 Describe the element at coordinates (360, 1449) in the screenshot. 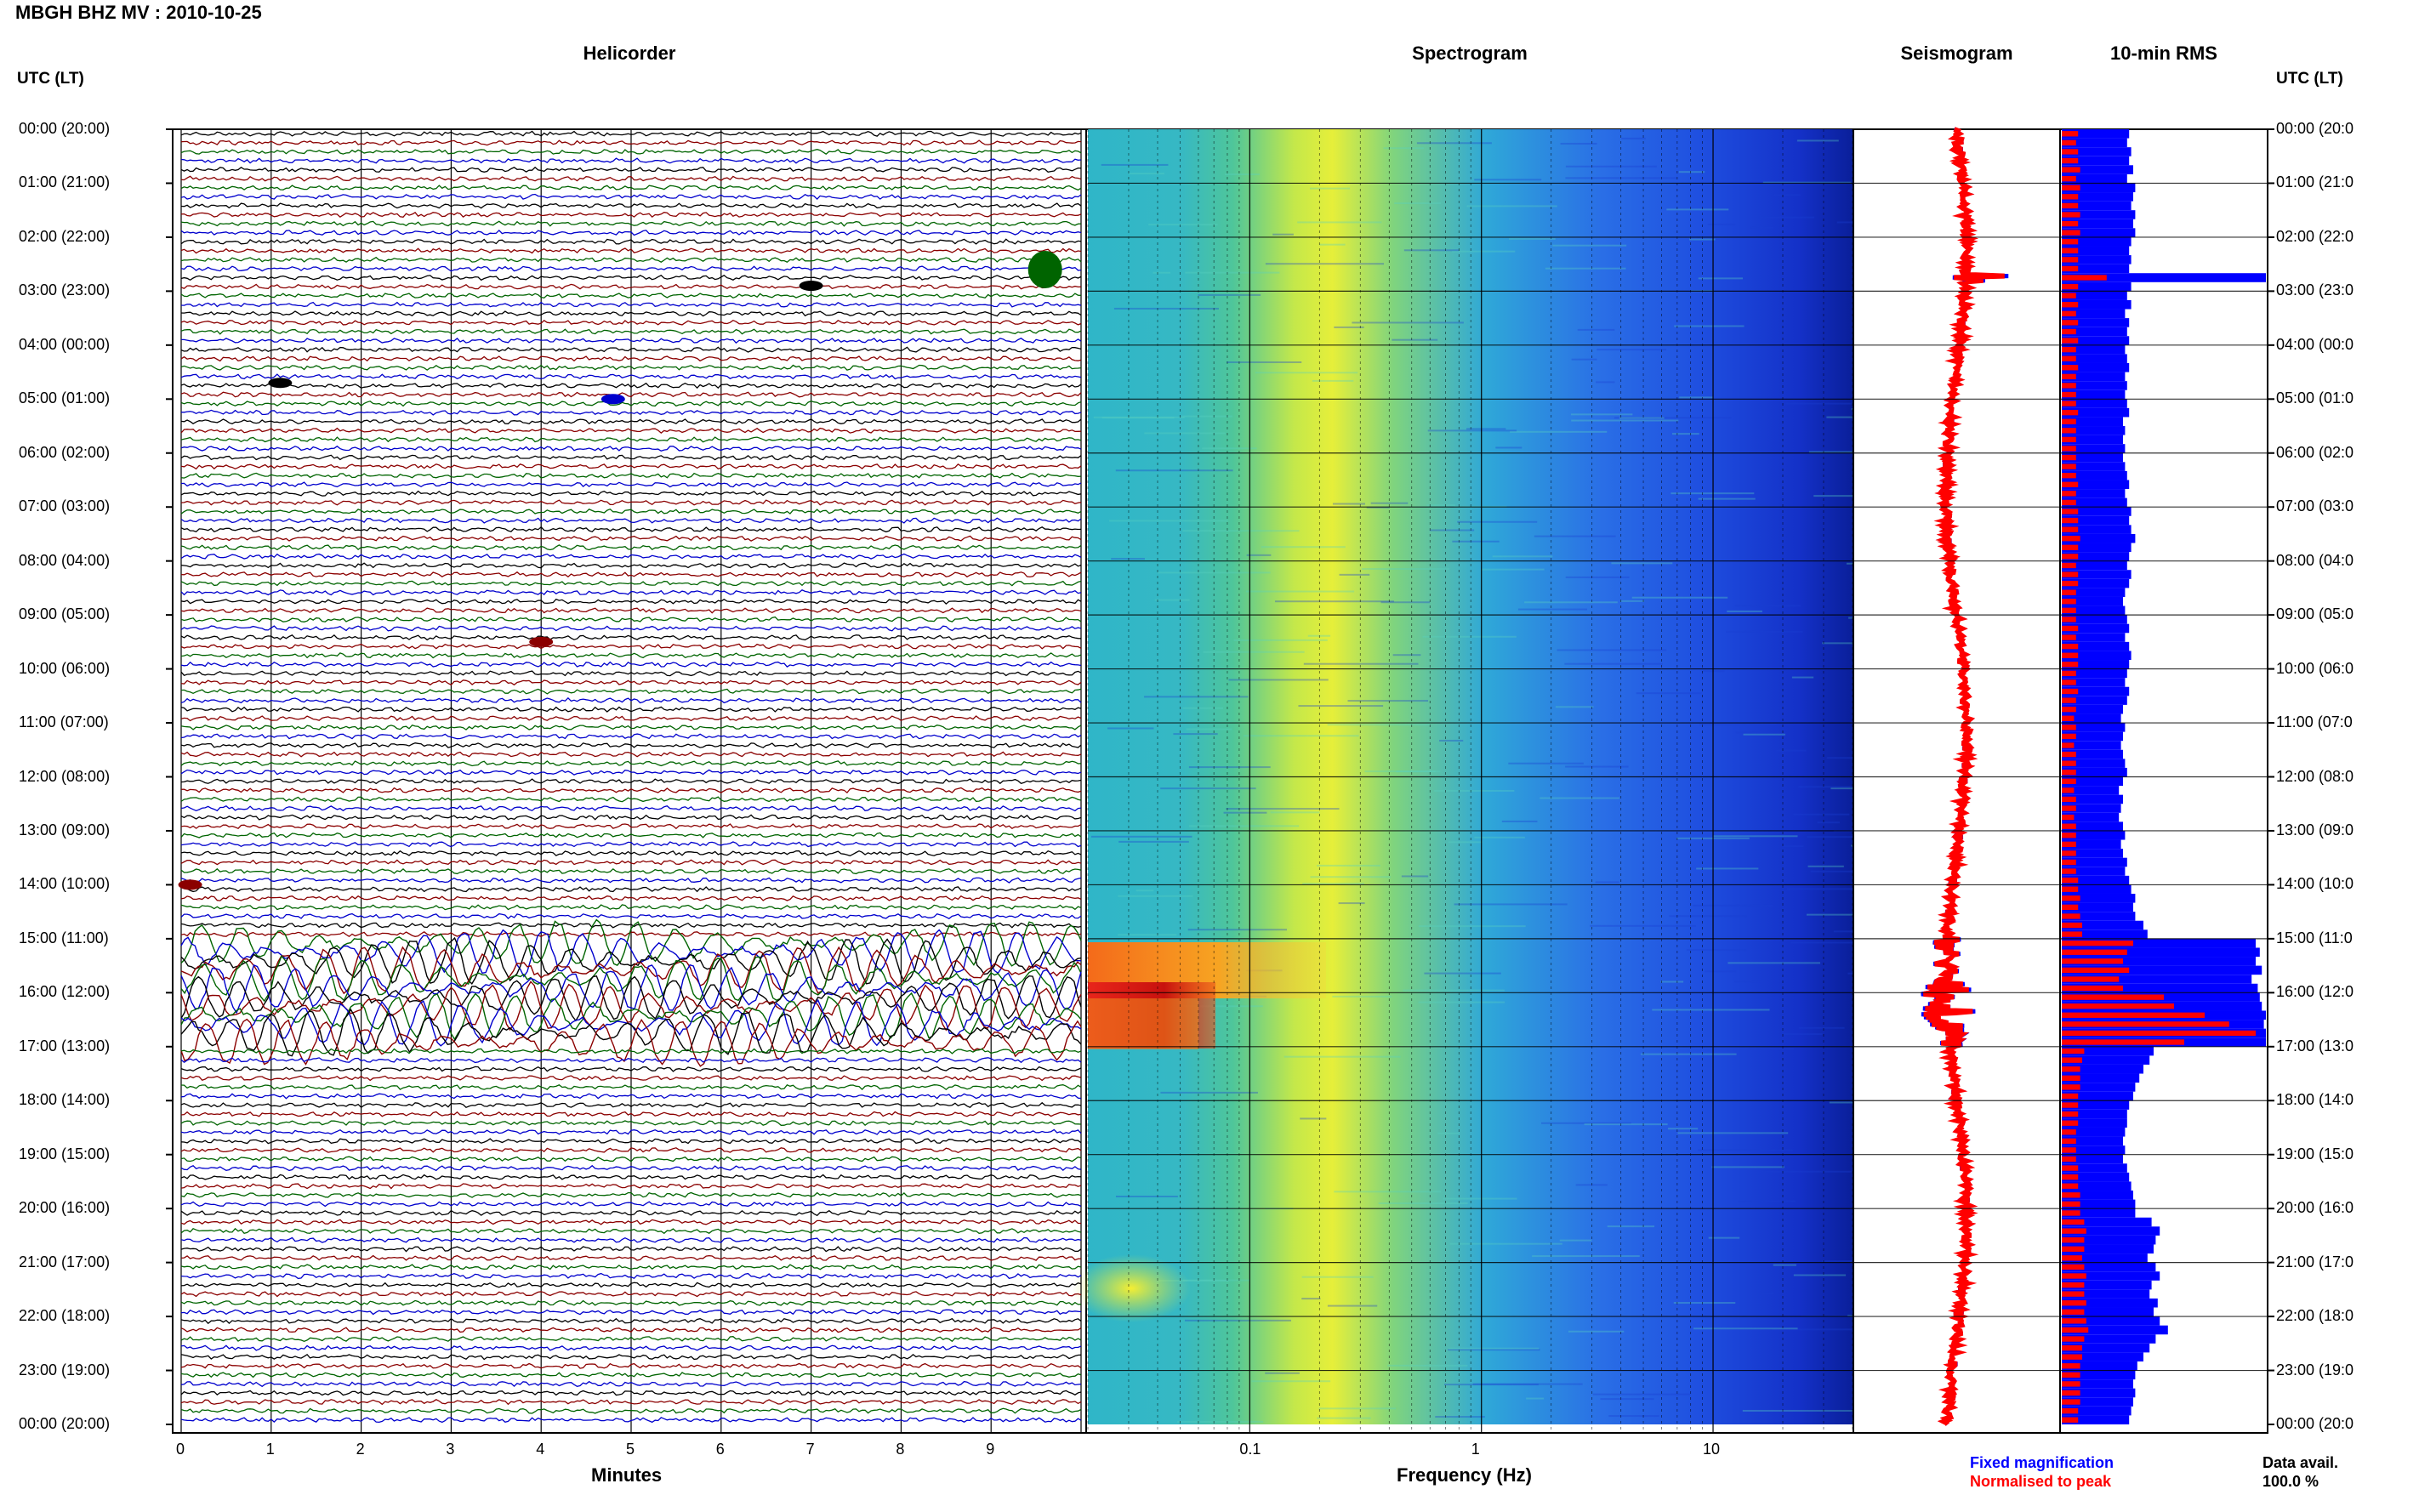

I see `helicorder-tick-label: 2` at that location.